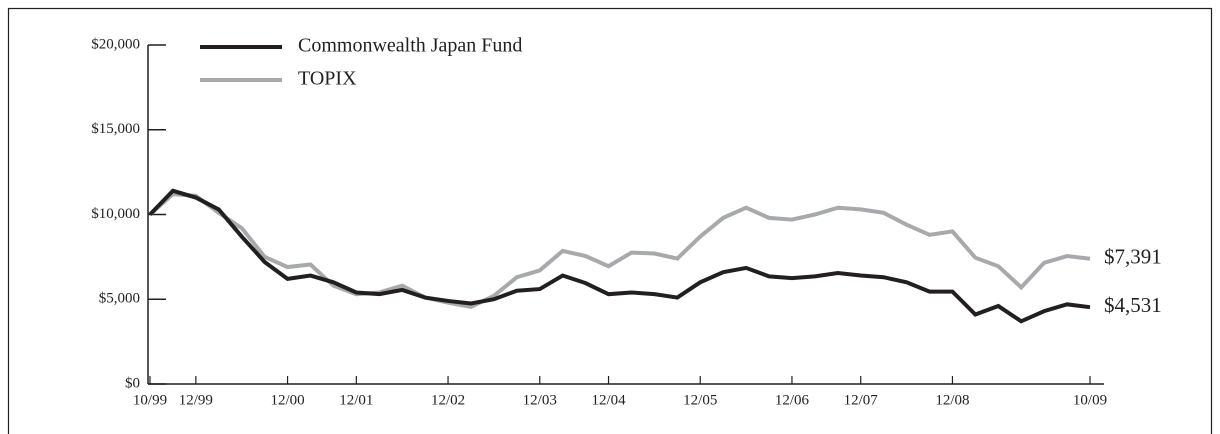  I want to click on end-label: $7,391, so click(1133, 257).